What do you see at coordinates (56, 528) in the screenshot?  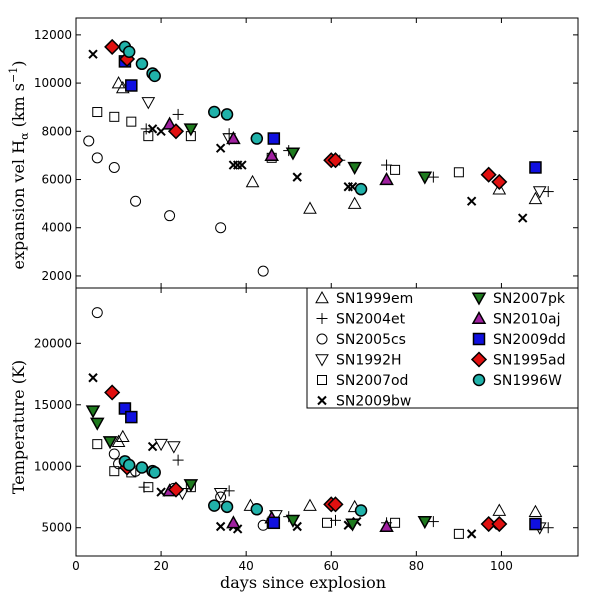 I see `y-tick-label: 5000` at bounding box center [56, 528].